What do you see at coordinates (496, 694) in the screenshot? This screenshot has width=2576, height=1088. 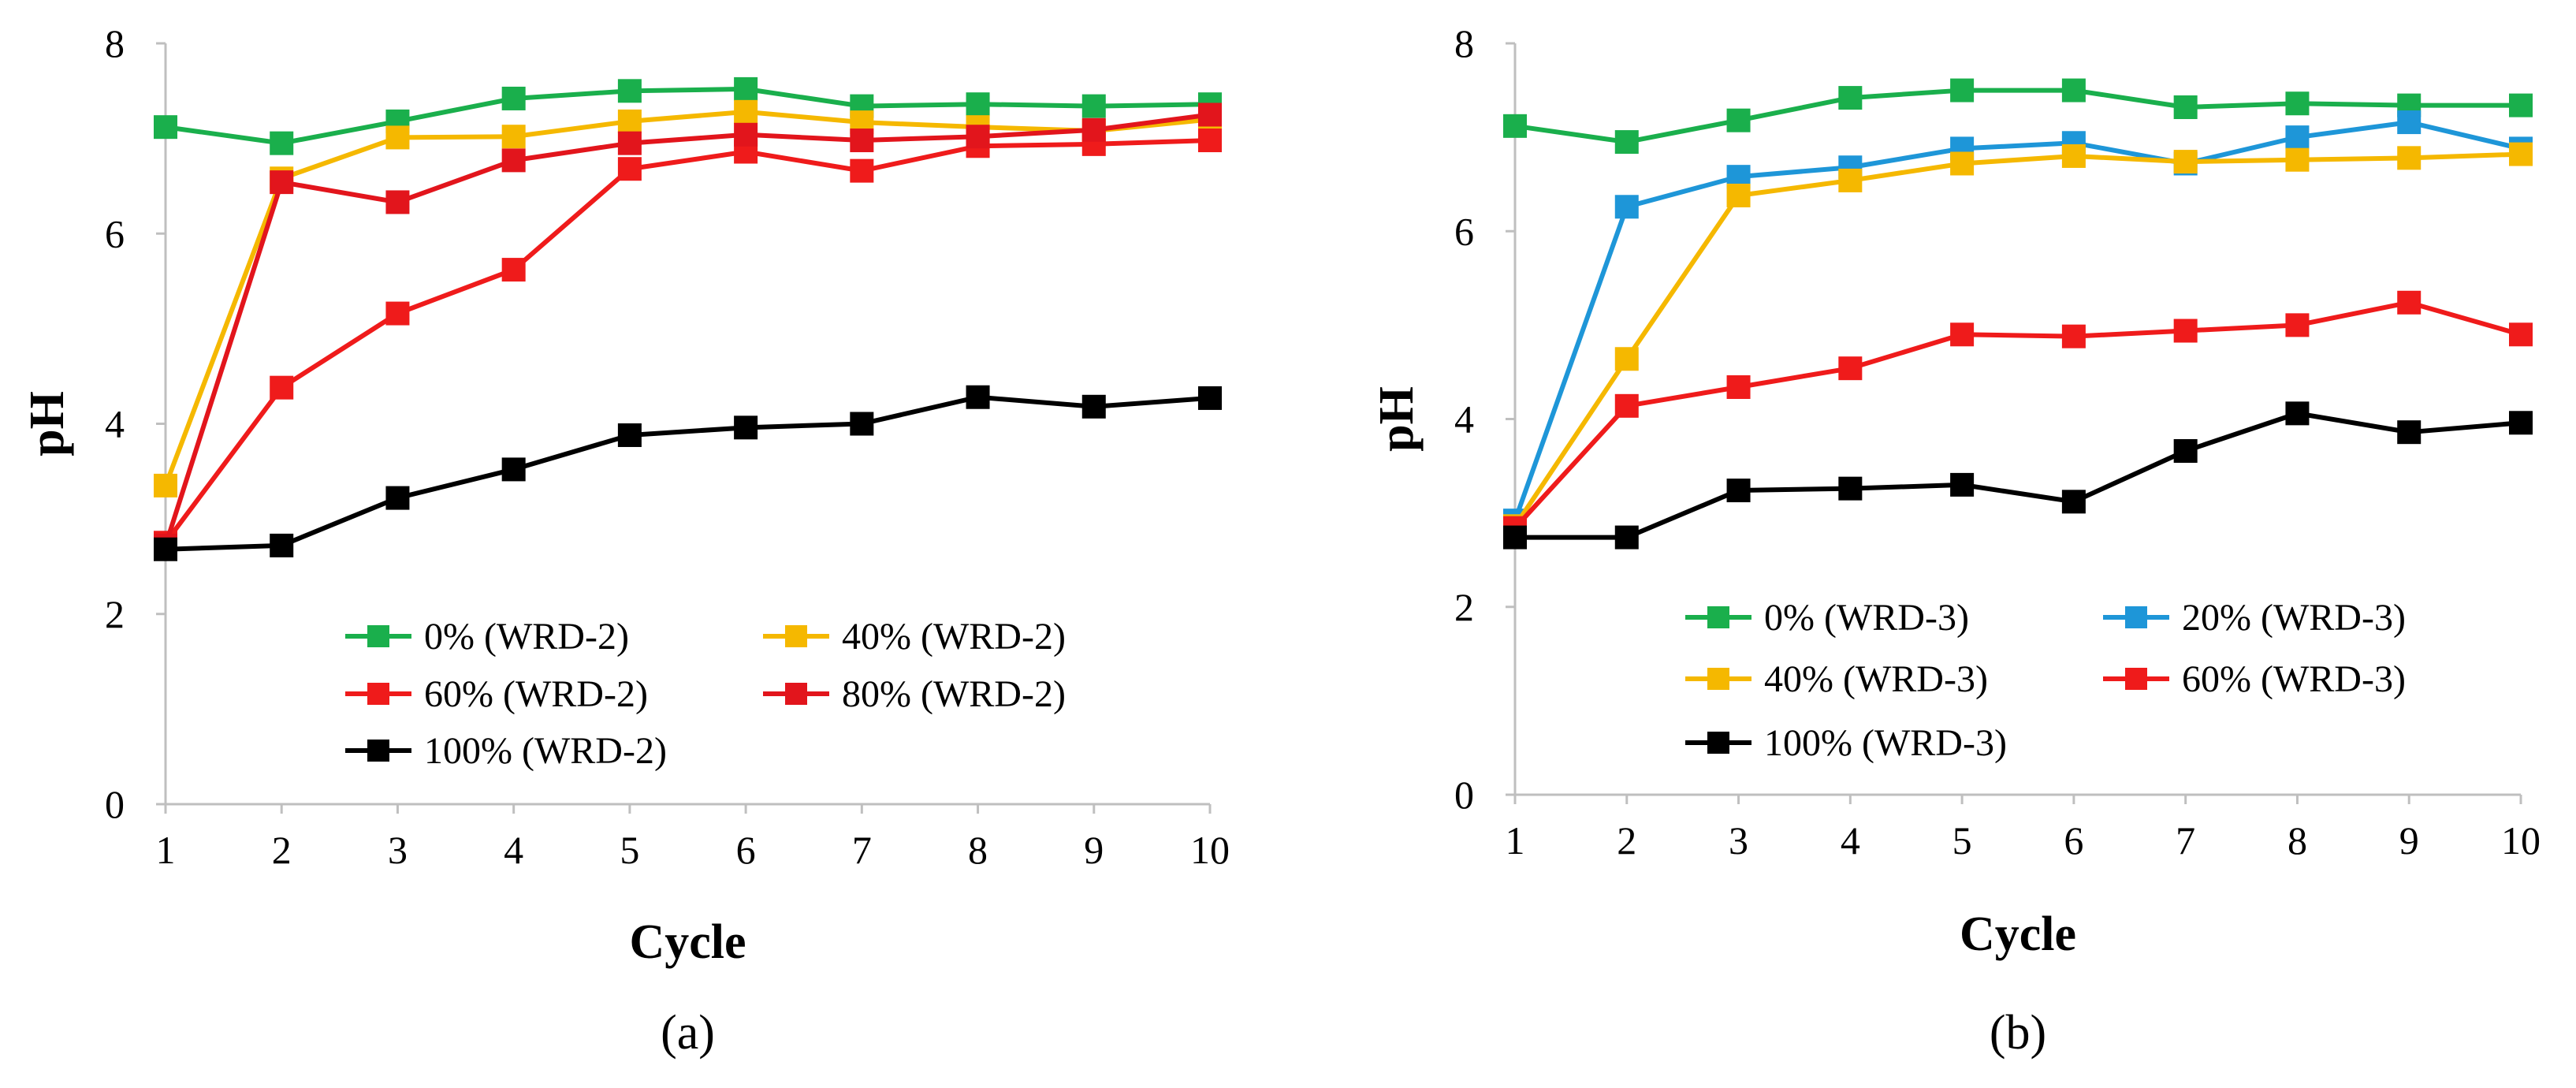 I see `legend-item: 60% (WRD-2)` at bounding box center [496, 694].